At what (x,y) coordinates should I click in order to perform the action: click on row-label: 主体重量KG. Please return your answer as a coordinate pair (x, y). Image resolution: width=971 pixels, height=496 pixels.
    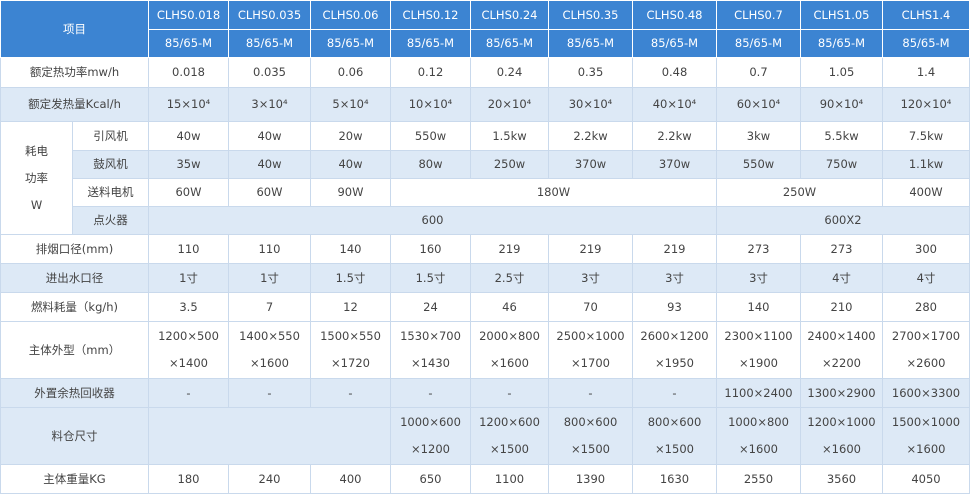
    Looking at the image, I should click on (74, 479).